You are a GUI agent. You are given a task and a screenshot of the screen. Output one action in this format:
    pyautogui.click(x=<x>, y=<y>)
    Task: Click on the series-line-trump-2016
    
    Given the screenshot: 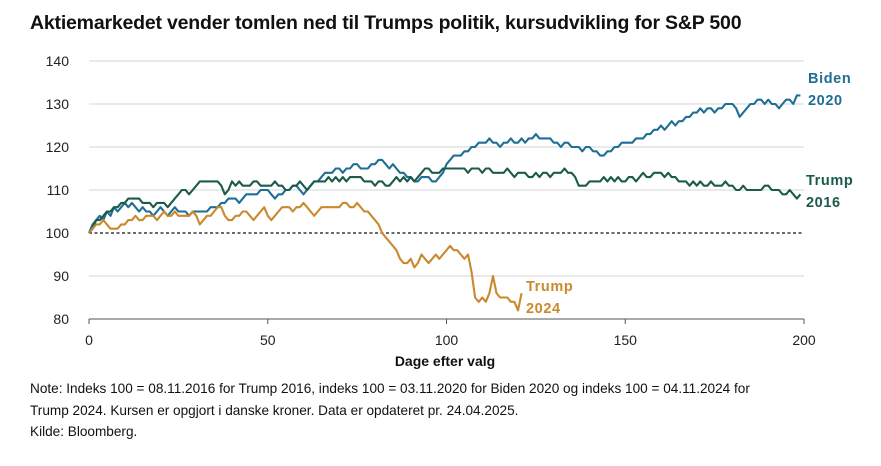 What is the action you would take?
    pyautogui.click(x=445, y=200)
    